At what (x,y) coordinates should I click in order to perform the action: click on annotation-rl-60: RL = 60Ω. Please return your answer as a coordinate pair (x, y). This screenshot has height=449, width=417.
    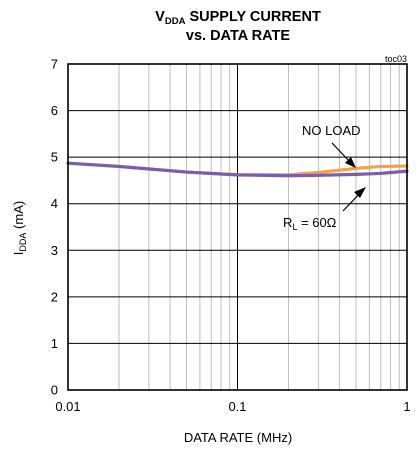
    Looking at the image, I should click on (310, 223).